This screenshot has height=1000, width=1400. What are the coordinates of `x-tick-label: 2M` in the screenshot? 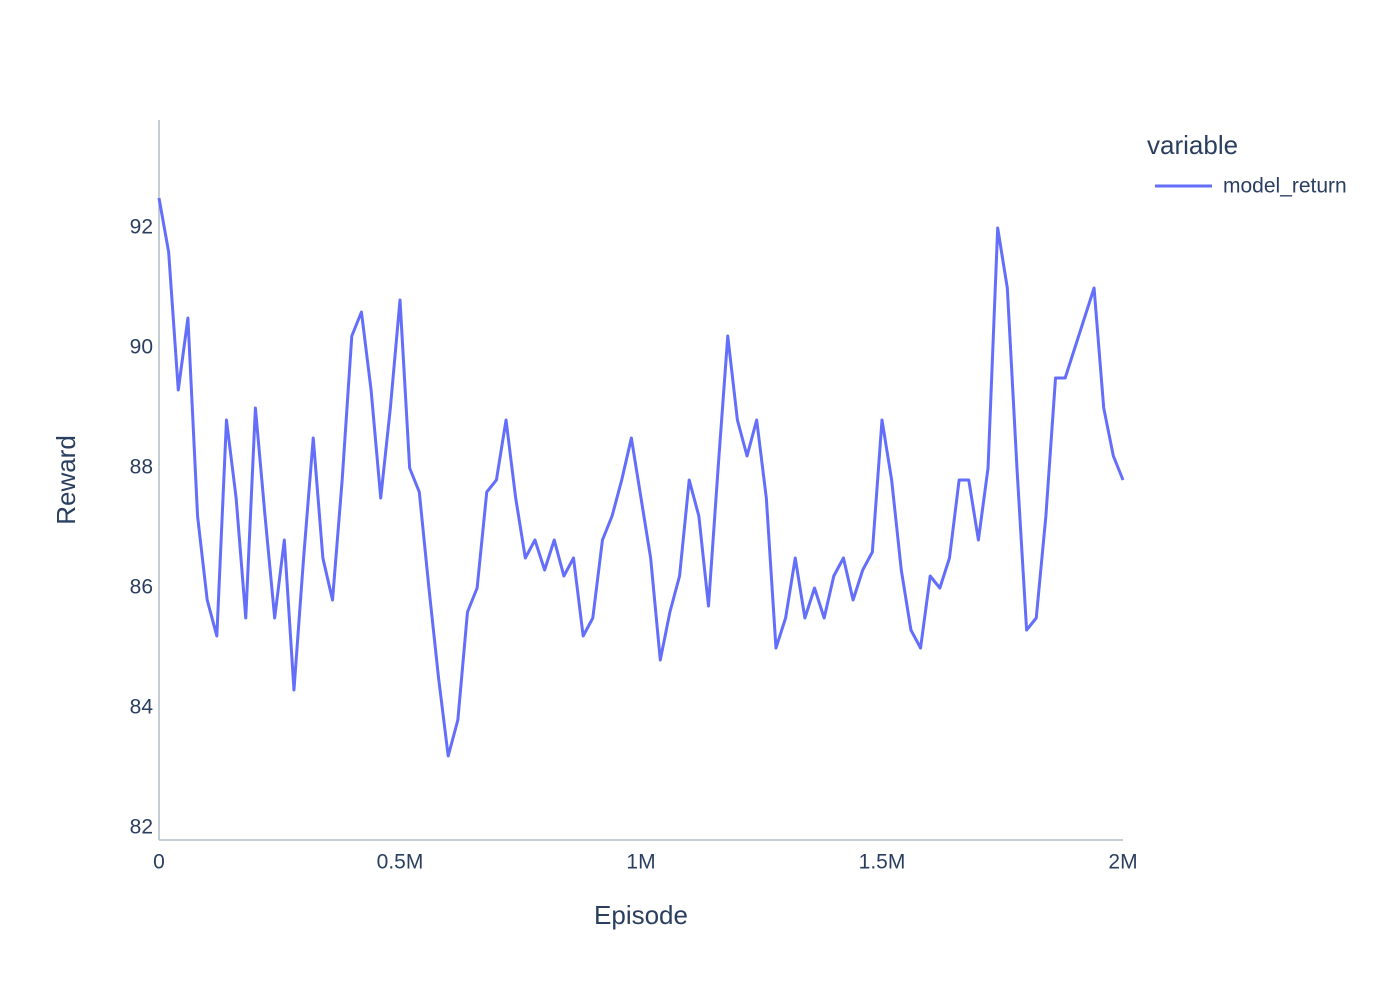 It's located at (1122, 862).